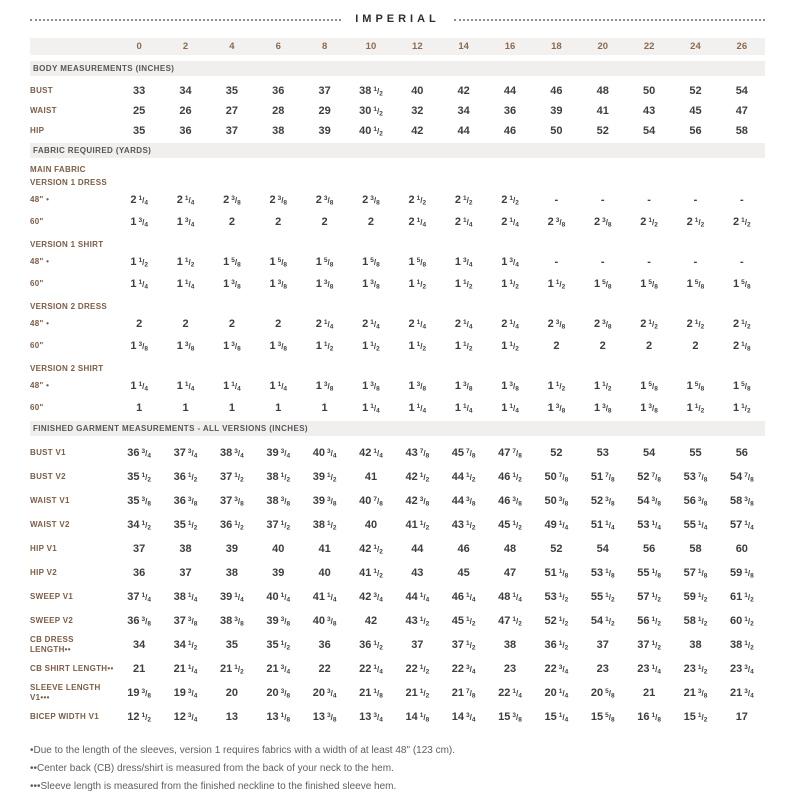 The image size is (787, 800). Describe the element at coordinates (65, 692) in the screenshot. I see `row-label: SLEEVE LENGTH V1•••` at that location.